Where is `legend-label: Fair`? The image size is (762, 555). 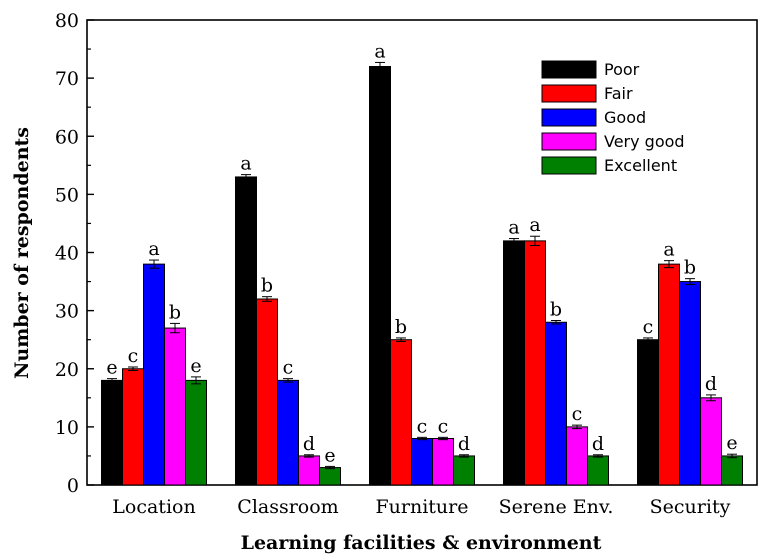 legend-label: Fair is located at coordinates (618, 93).